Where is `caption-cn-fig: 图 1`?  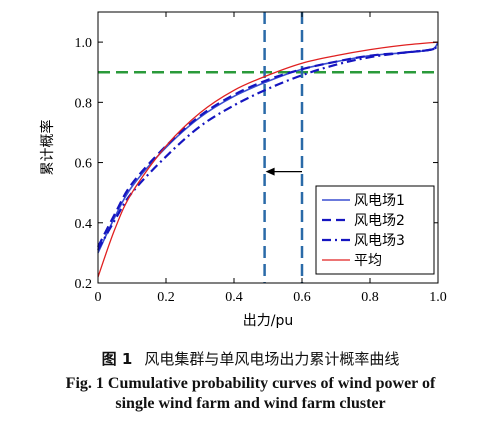 caption-cn-fig: 图 1 is located at coordinates (117, 359).